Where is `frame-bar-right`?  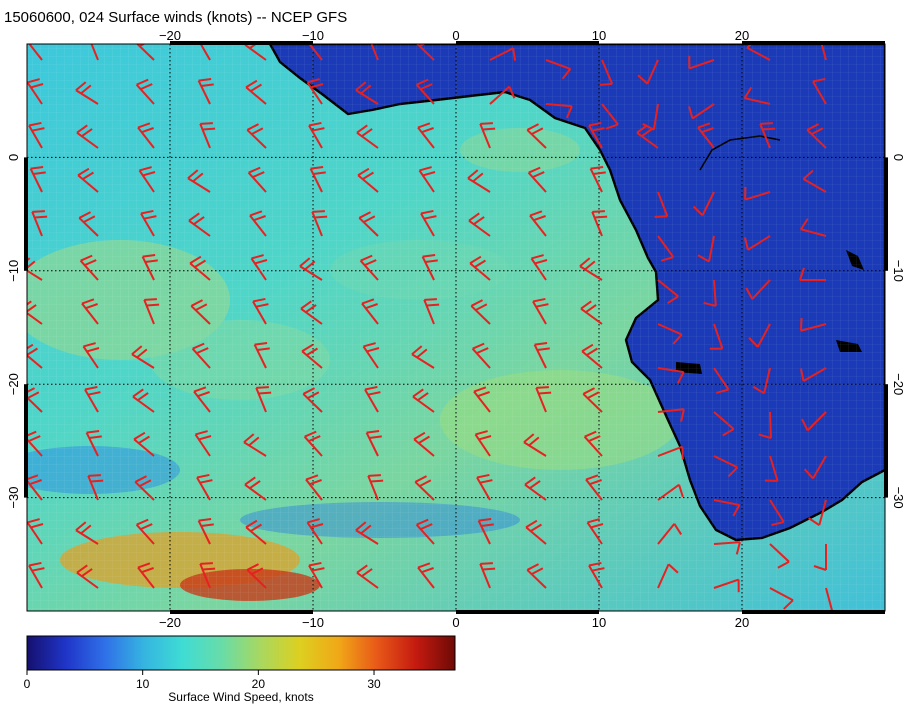
frame-bar-right is located at coordinates (886, 214).